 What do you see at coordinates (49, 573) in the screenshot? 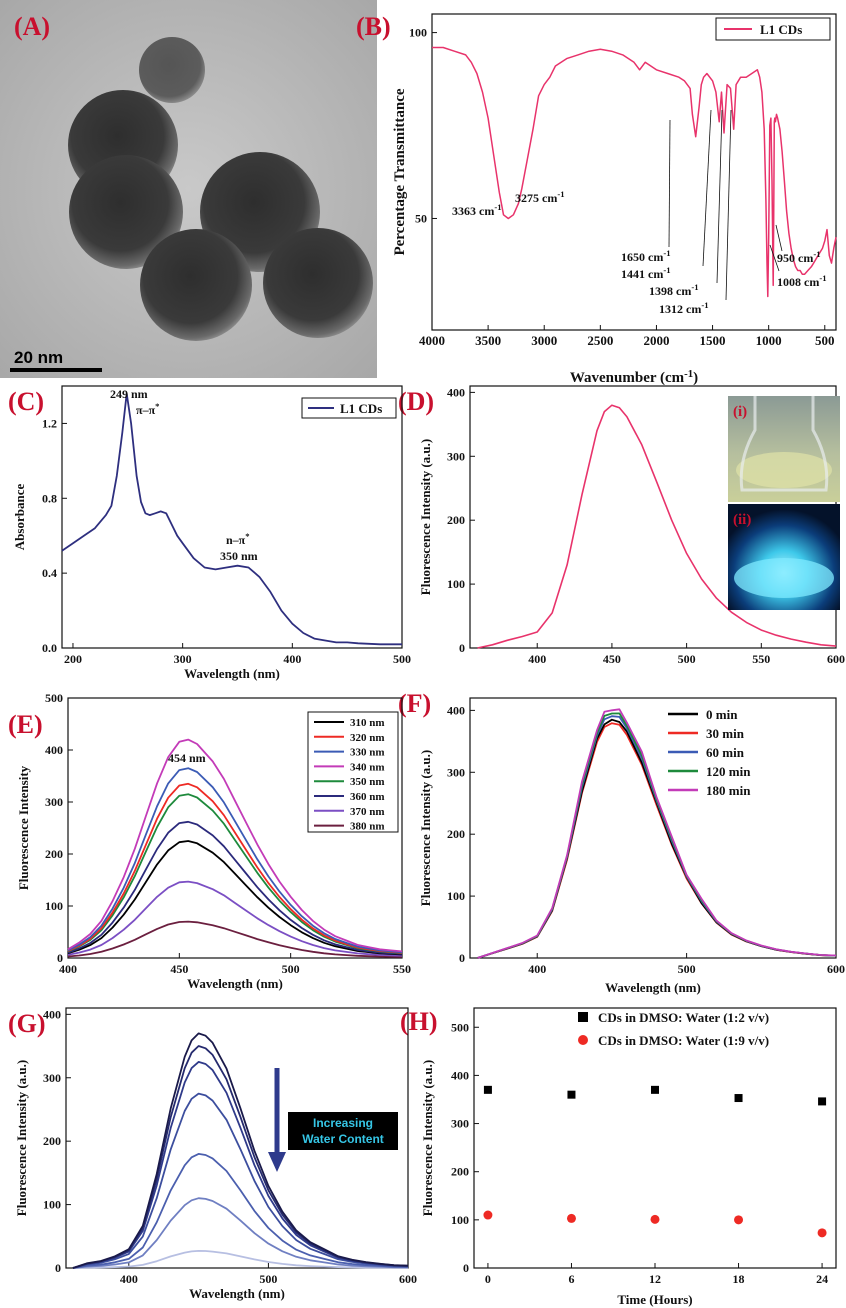
I see `y-tick-label: 0.4` at bounding box center [49, 573].